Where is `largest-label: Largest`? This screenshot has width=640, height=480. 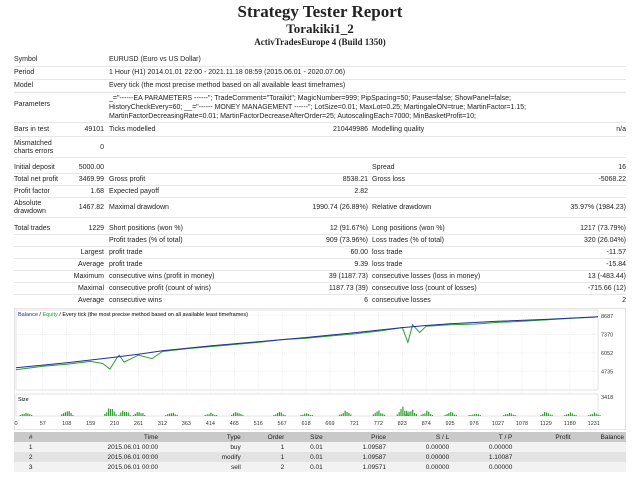 largest-label: Largest is located at coordinates (92, 252).